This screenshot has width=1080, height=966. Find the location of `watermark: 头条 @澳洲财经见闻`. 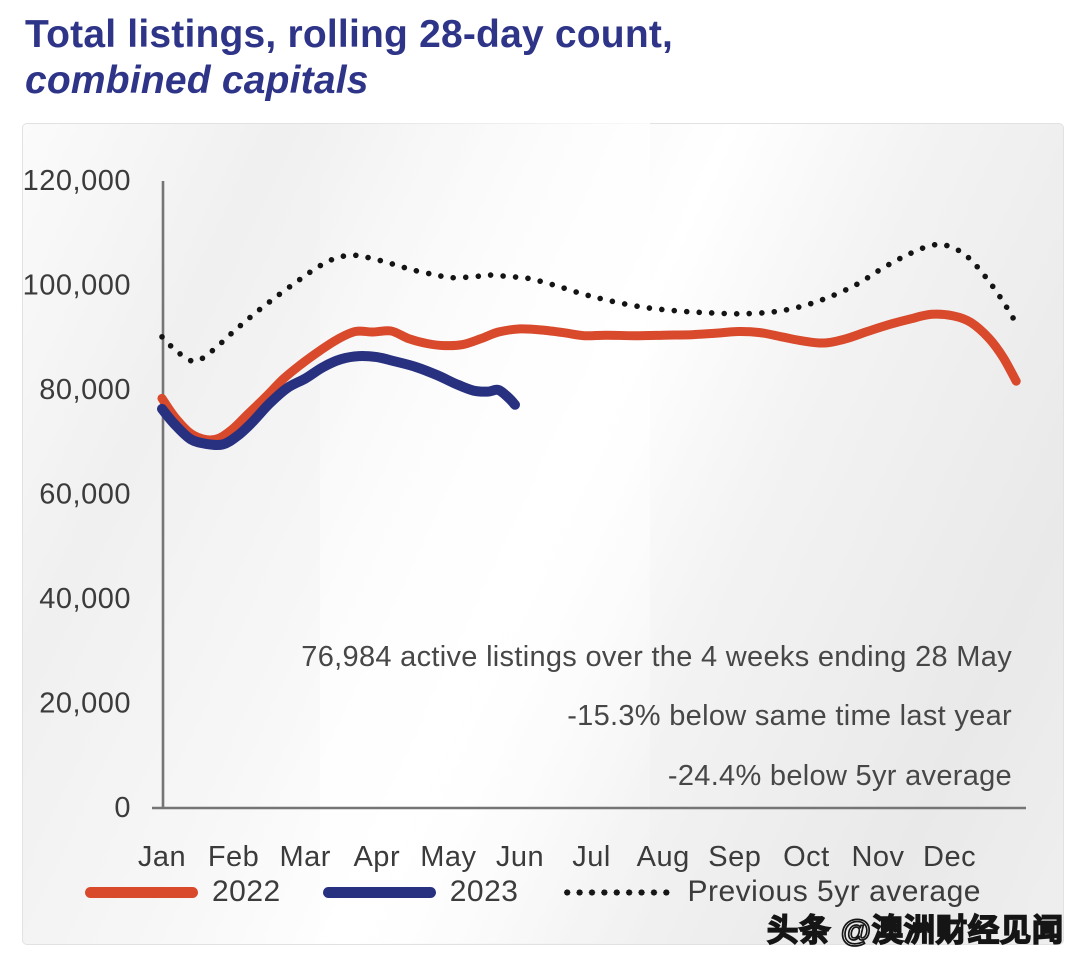

watermark: 头条 @澳洲财经见闻 is located at coordinates (915, 930).